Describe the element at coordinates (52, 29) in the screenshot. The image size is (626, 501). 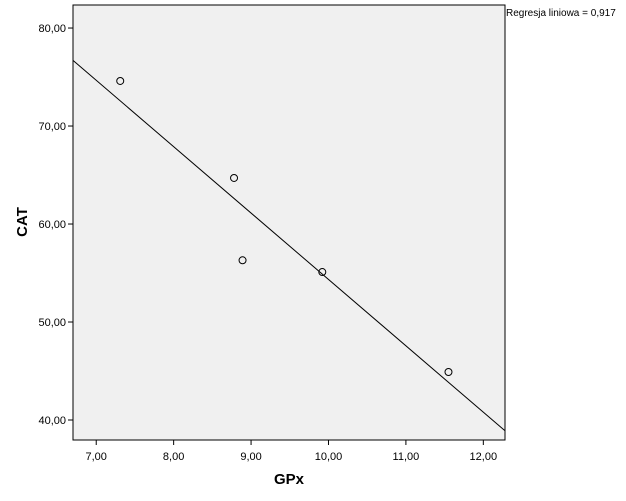
I see `y-tick-label: 80,00` at that location.